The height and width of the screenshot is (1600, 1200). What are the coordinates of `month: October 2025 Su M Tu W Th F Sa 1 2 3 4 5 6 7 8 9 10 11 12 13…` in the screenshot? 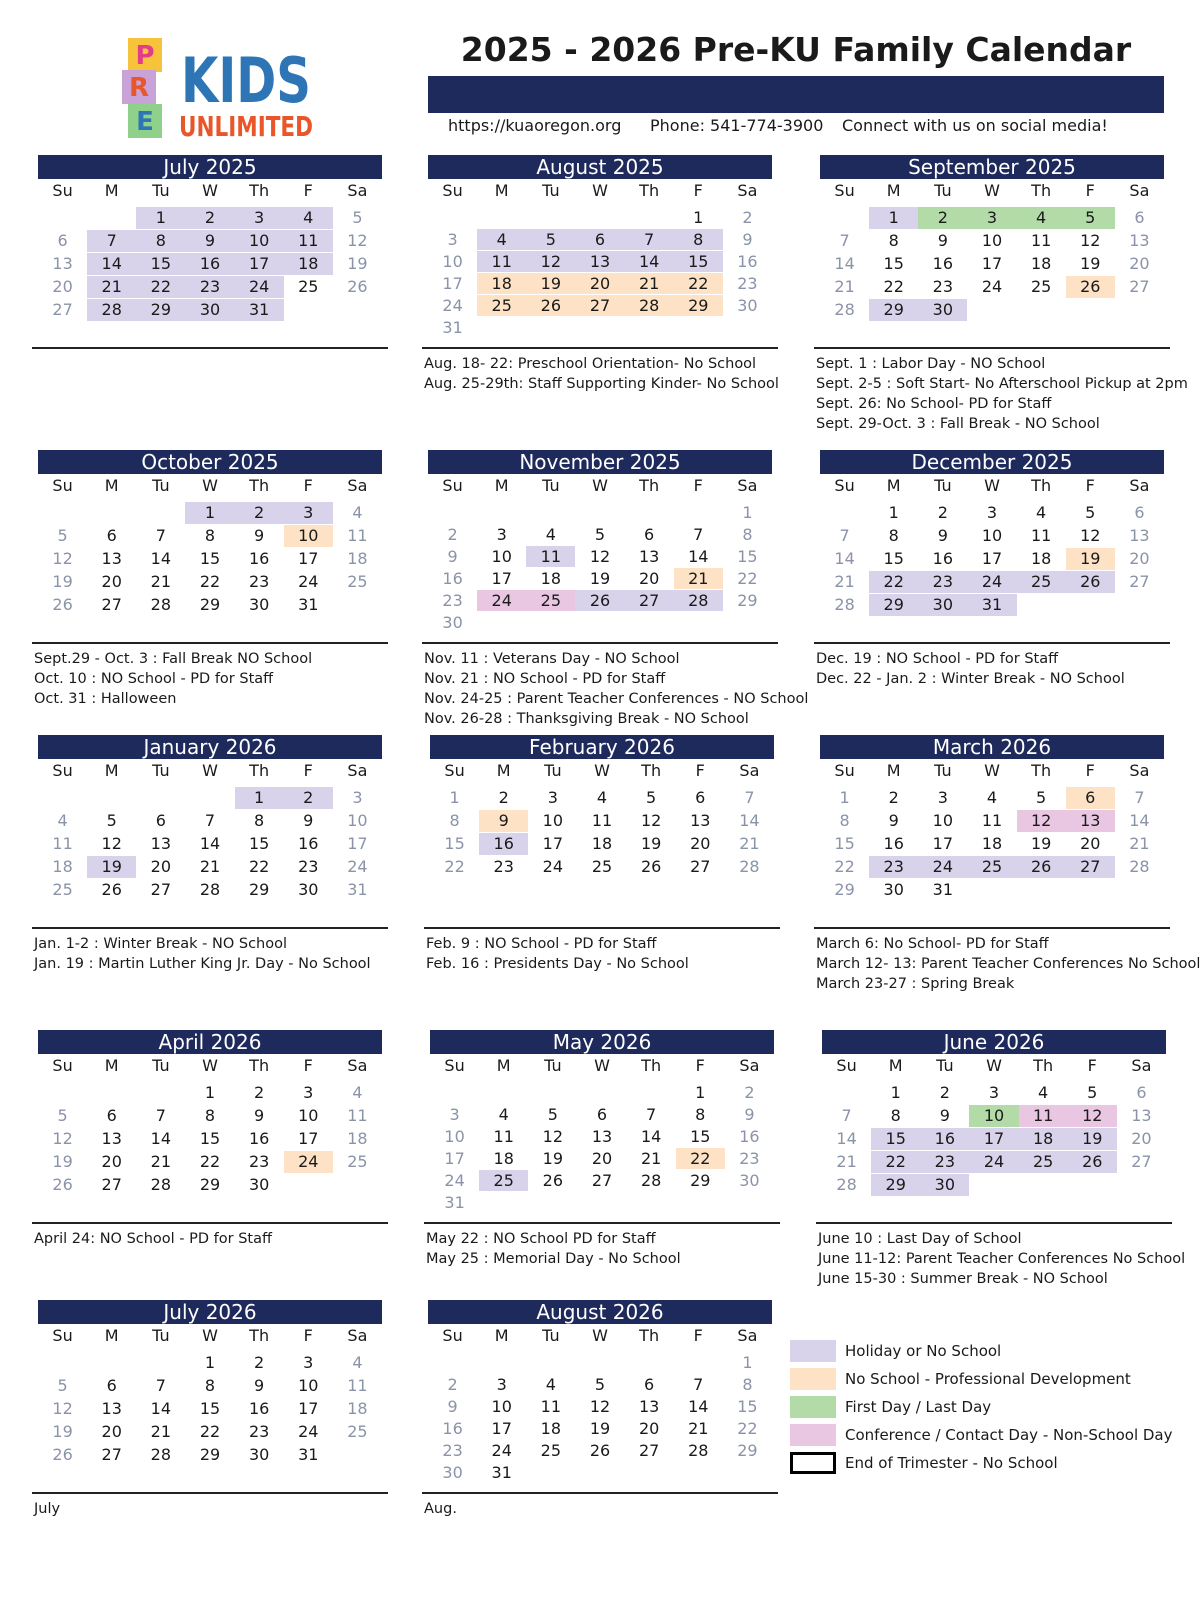 It's located at (210, 600).